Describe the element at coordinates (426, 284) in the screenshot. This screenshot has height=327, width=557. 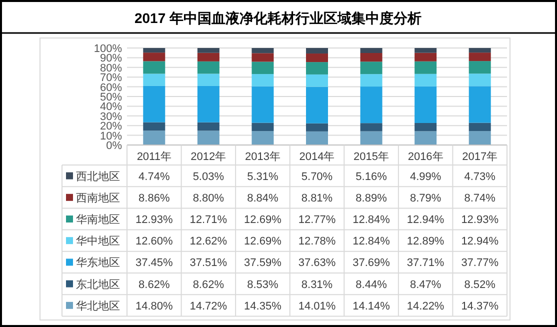
I see `data-label: 8.47%` at that location.